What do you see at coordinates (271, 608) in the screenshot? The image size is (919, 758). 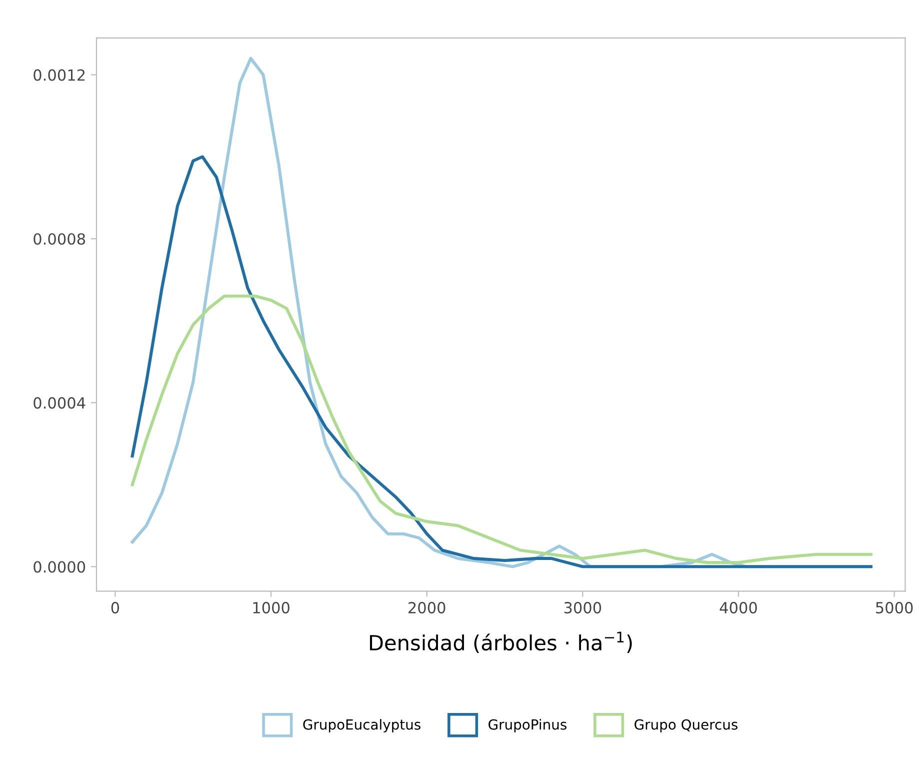 I see `x-tick-label: 1000` at bounding box center [271, 608].